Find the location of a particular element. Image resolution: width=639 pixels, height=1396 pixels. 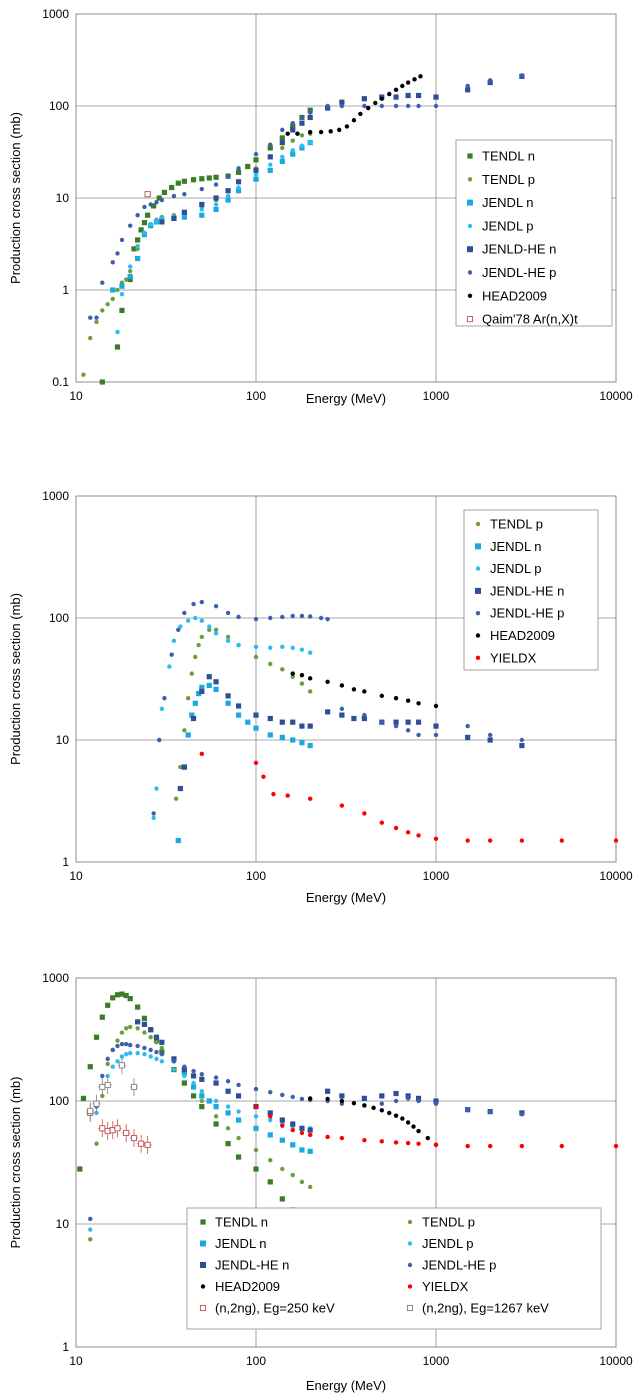

legend-label: TENDL n is located at coordinates (241, 1222).